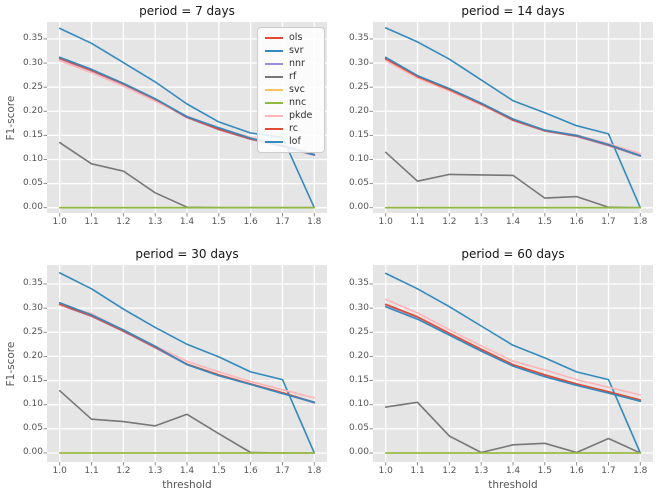 Image resolution: width=665 pixels, height=499 pixels. Describe the element at coordinates (296, 51) in the screenshot. I see `legend-item-label: svr` at that location.